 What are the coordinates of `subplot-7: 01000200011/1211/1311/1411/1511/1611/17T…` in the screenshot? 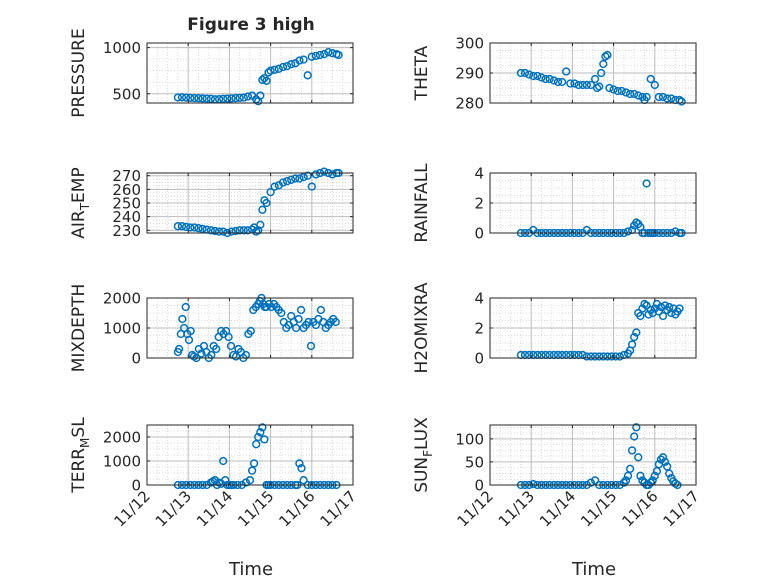 It's located at (214, 474).